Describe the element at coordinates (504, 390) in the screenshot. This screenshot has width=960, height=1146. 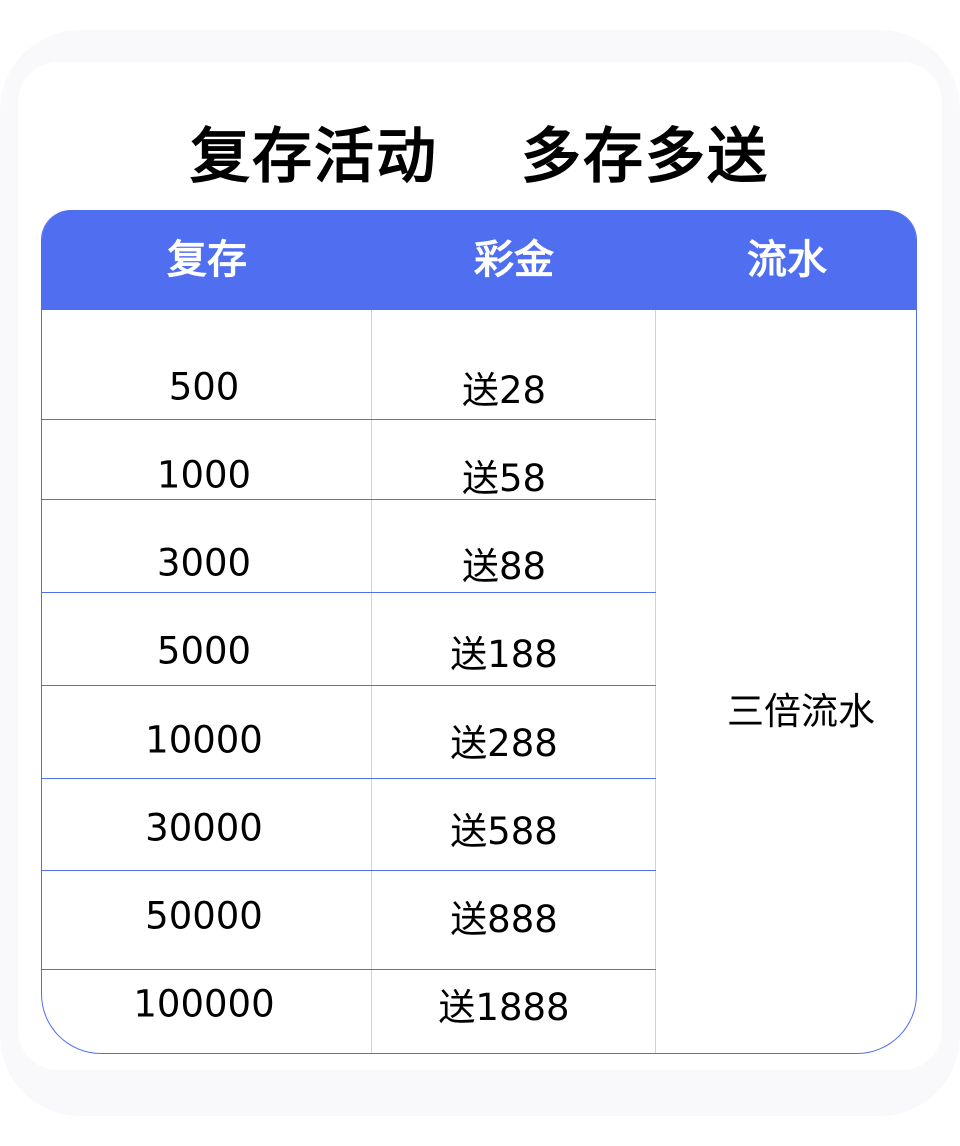
I see `bonus-cell: 送28` at that location.